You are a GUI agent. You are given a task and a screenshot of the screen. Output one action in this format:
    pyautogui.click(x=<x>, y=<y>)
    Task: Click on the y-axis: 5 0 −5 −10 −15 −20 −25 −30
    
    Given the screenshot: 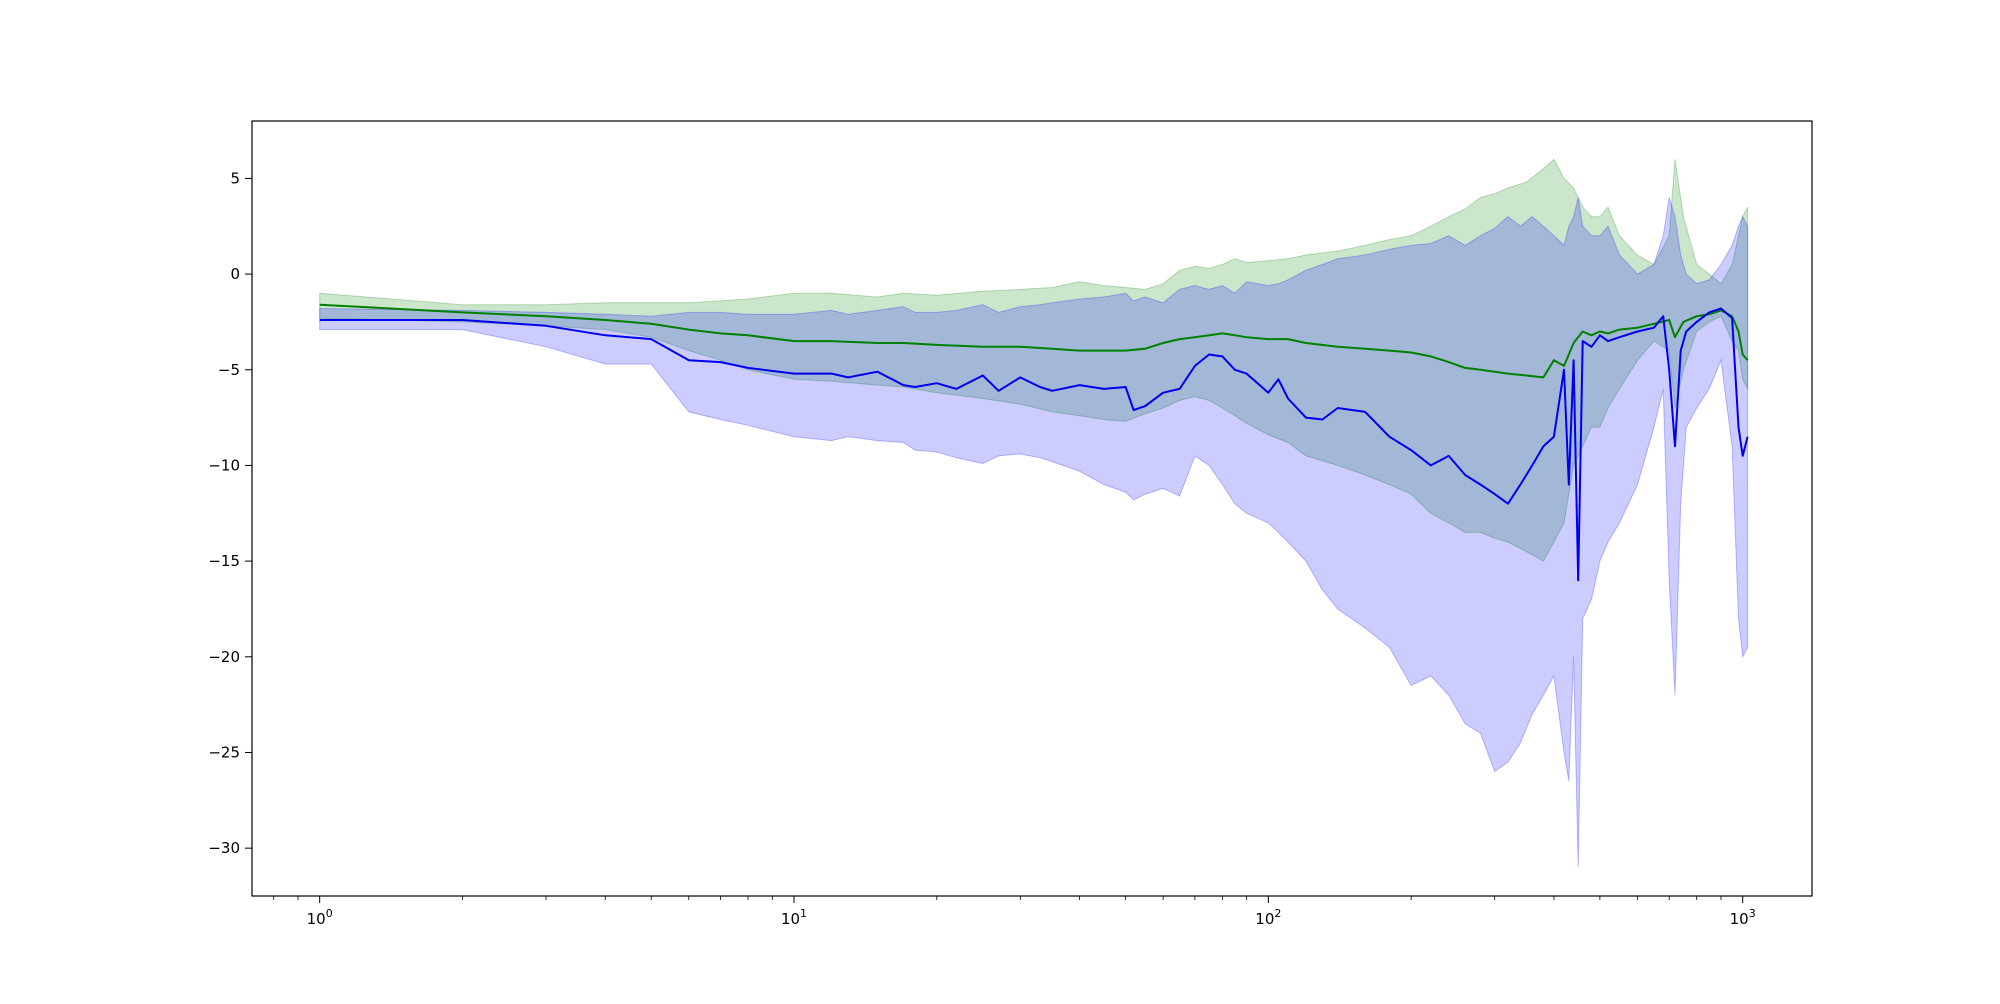 What is the action you would take?
    pyautogui.click(x=230, y=513)
    